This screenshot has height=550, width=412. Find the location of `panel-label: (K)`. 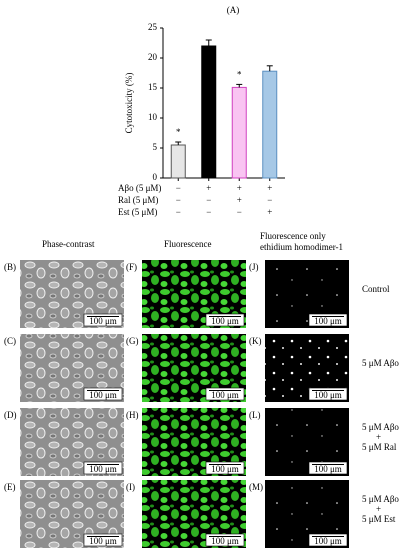

panel-label: (K) is located at coordinates (255, 341).